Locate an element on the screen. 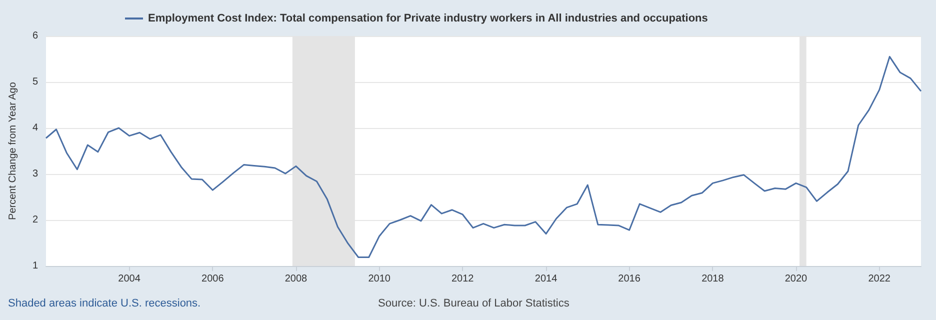 This screenshot has width=936, height=320. x-tick-label: 2006 is located at coordinates (213, 279).